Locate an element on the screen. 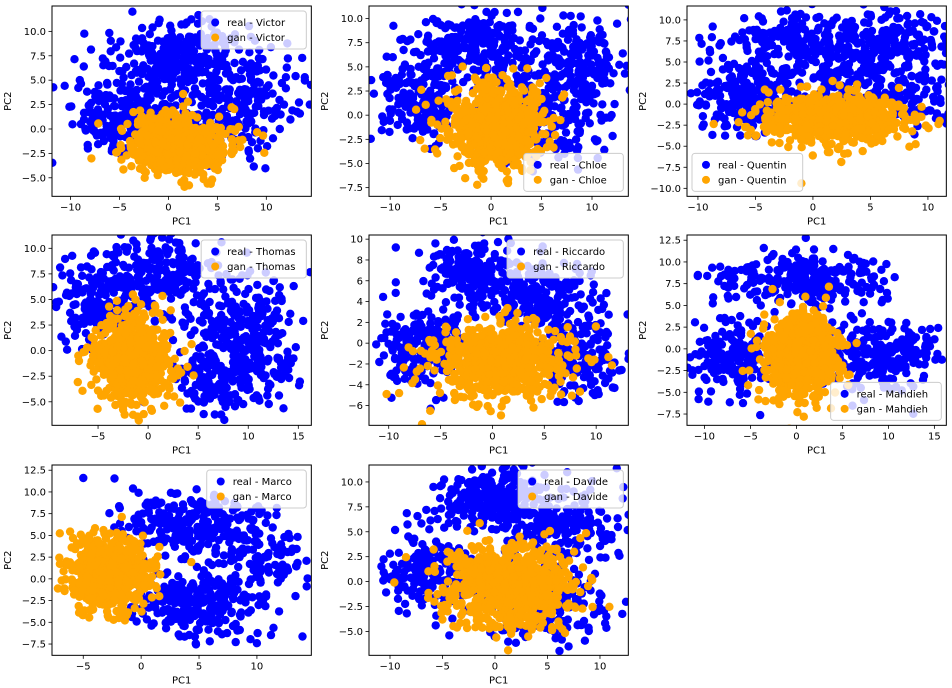 The height and width of the screenshot is (688, 952). y-tick-label: 7.5 is located at coordinates (673, 41).